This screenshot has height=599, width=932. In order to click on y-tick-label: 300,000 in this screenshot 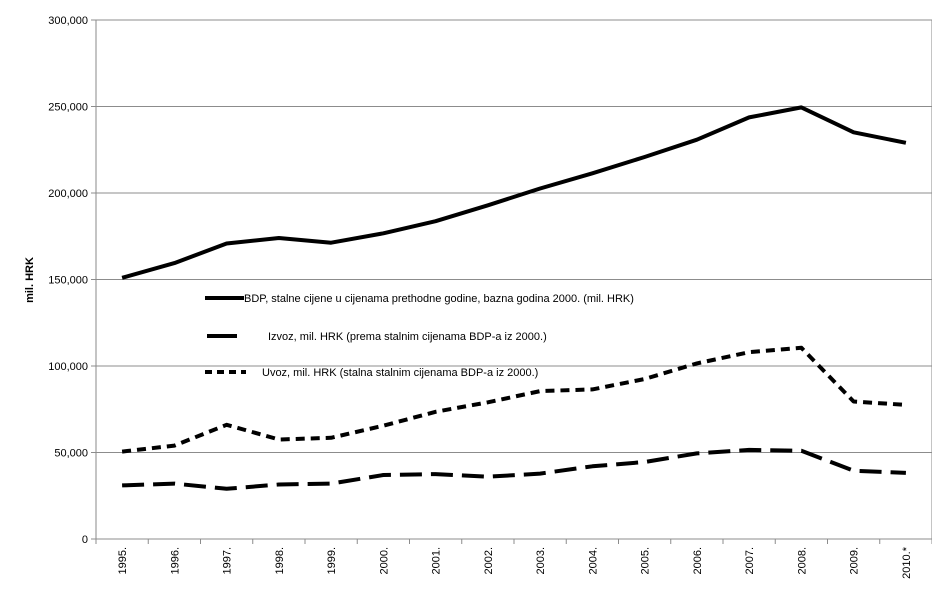, I will do `click(68, 21)`.